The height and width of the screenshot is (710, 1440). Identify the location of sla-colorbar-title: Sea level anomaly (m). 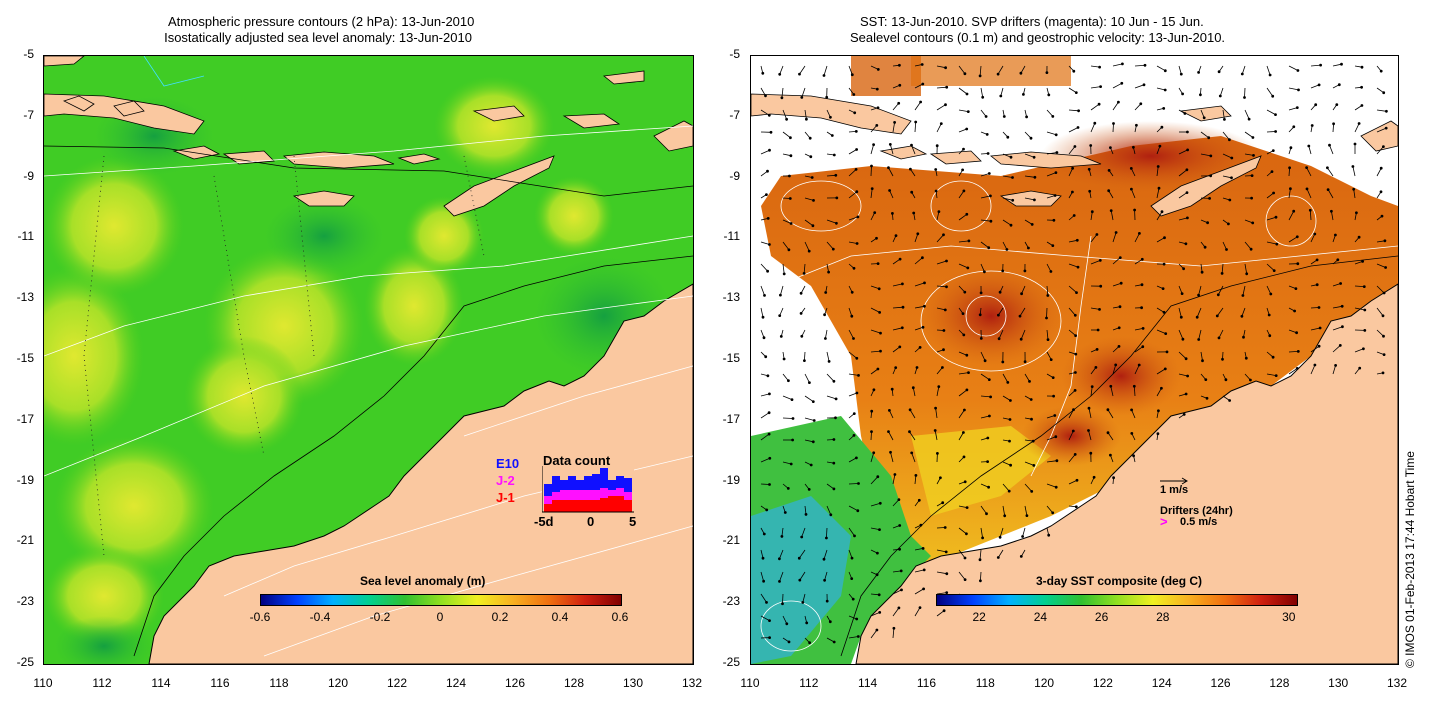
(423, 581).